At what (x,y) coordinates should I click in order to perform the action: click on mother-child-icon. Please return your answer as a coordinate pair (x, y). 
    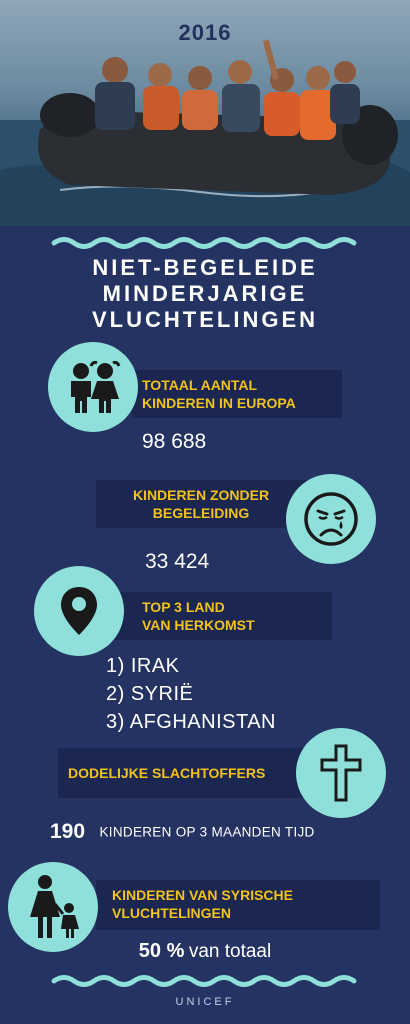
    Looking at the image, I should click on (54, 906).